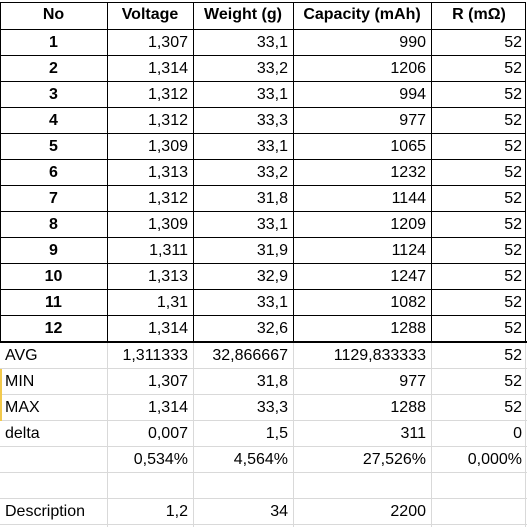 This screenshot has height=527, width=527. What do you see at coordinates (408, 276) in the screenshot?
I see `cell-capacity: 1247` at bounding box center [408, 276].